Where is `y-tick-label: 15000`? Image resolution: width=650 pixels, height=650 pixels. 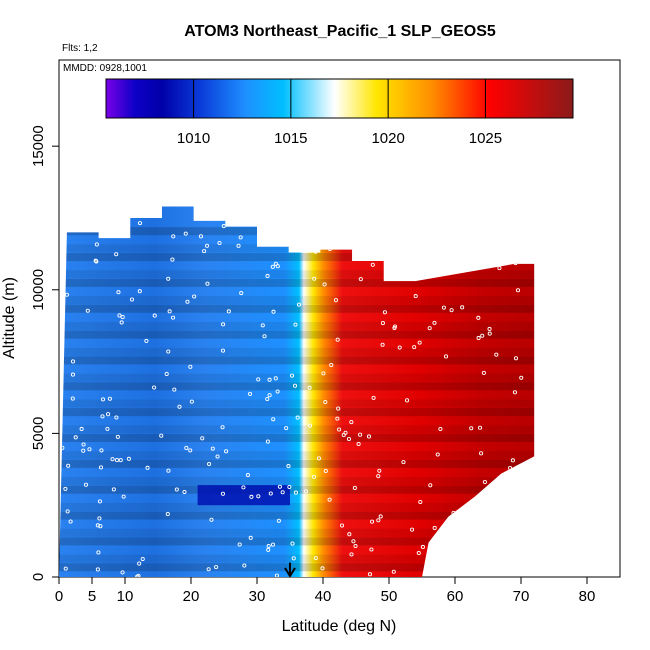 y-tick-label: 15000 is located at coordinates (38, 146).